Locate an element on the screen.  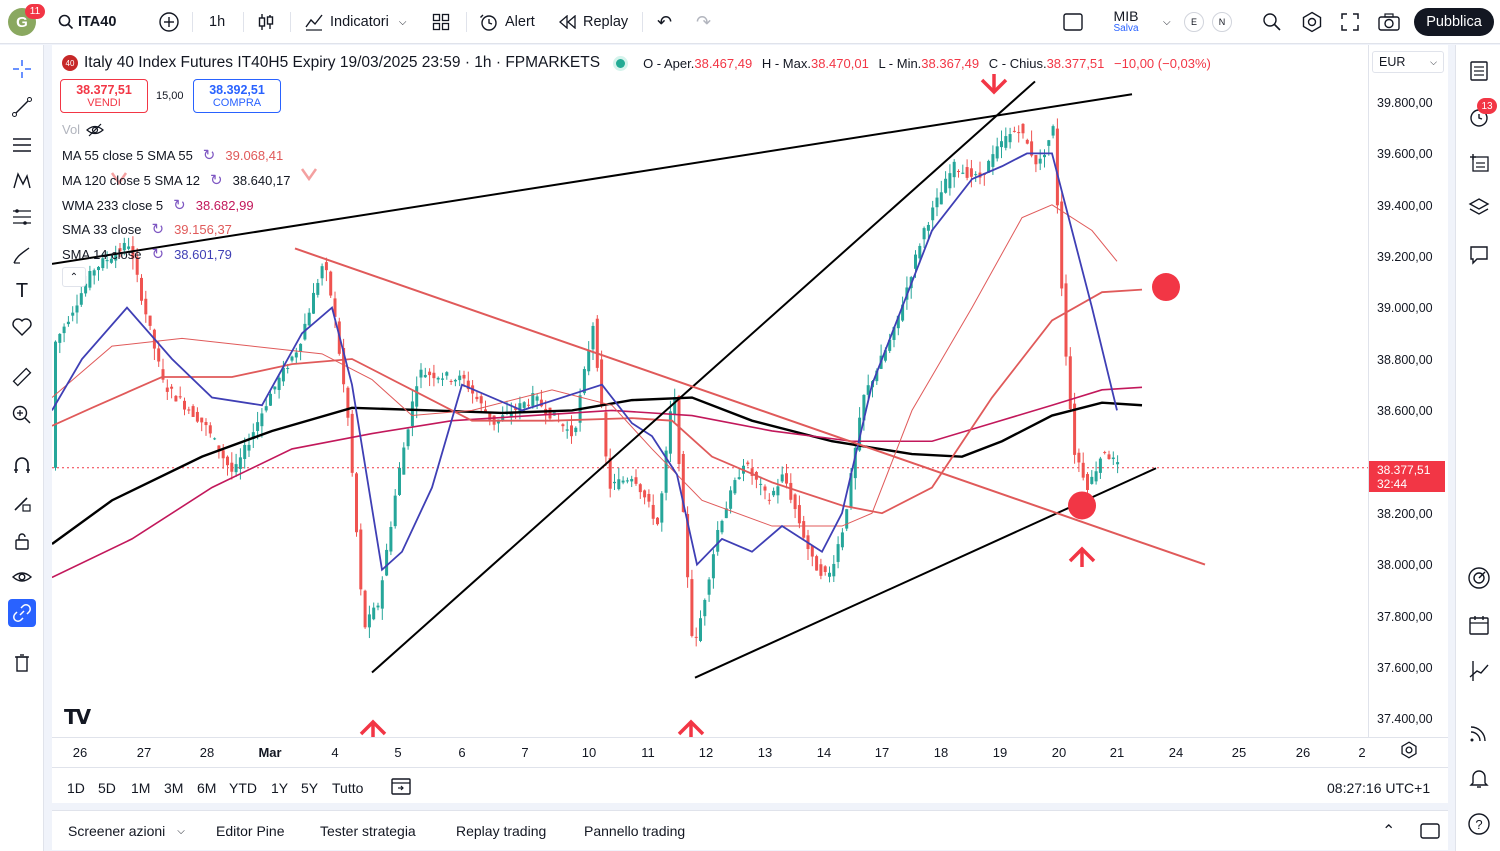
clock: 08:27:16 UTC+1 is located at coordinates (1379, 788).